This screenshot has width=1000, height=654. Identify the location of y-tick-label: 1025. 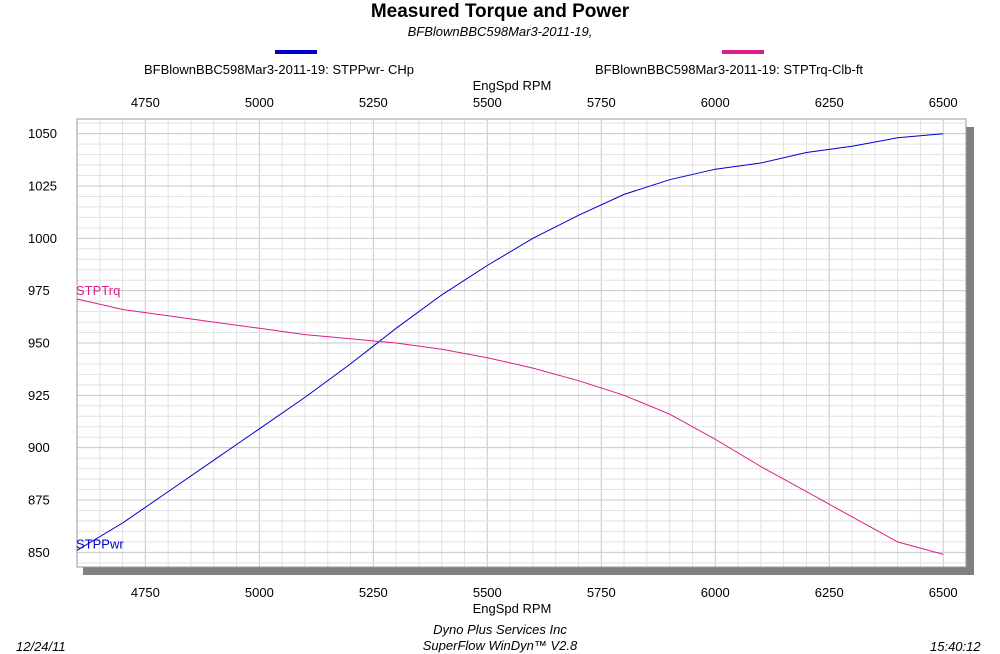
(42, 185).